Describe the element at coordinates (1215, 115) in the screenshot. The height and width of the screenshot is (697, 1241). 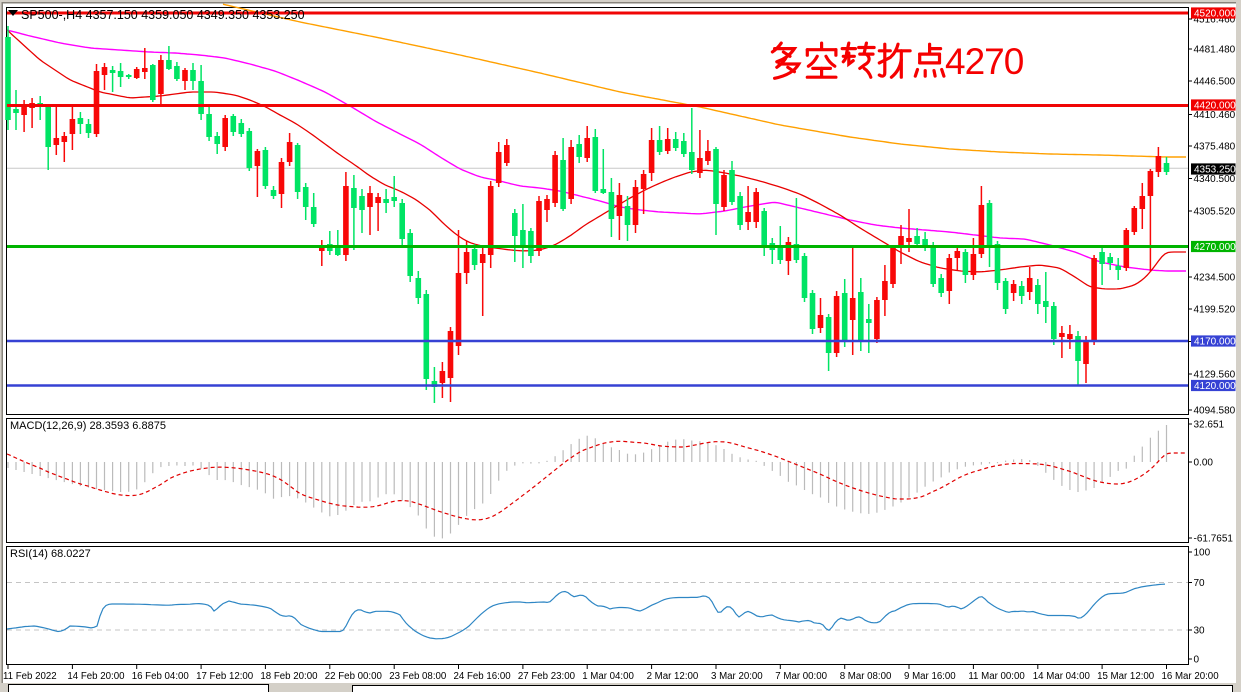
I see `svg-text: 4410.460` at that location.